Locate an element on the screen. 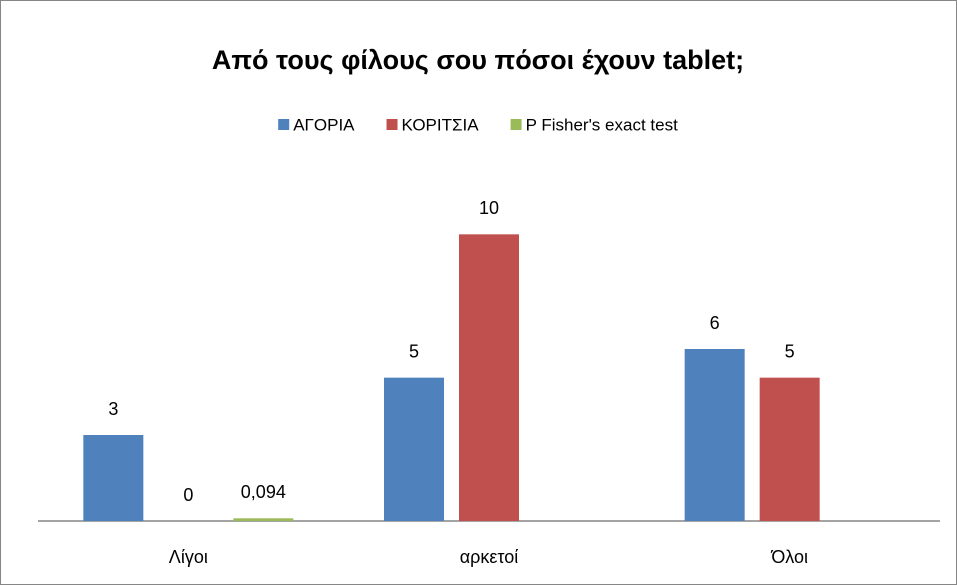 This screenshot has width=957, height=585. chart-title: Από τους φίλους σου πόσοι έχουν tablet; is located at coordinates (478, 60).